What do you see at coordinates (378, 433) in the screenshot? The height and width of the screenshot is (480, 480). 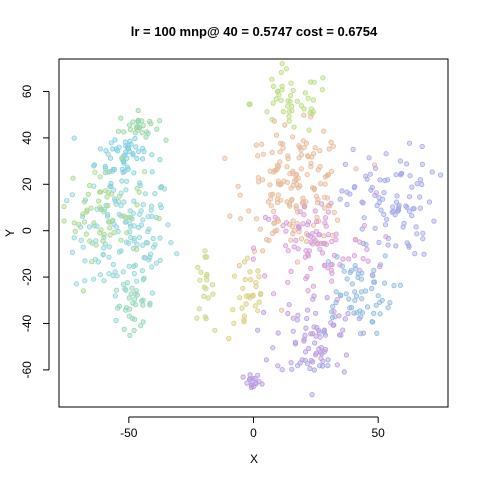 I see `x-tick-label: 50` at bounding box center [378, 433].